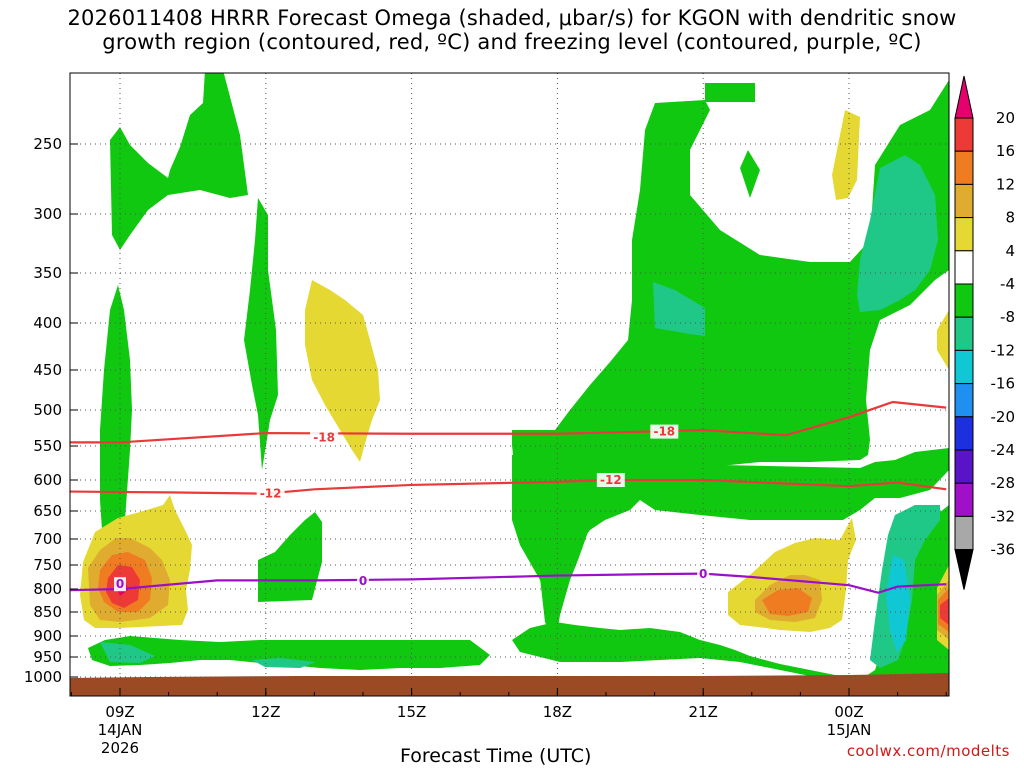  I want to click on omega-region-orange, so click(787, 602).